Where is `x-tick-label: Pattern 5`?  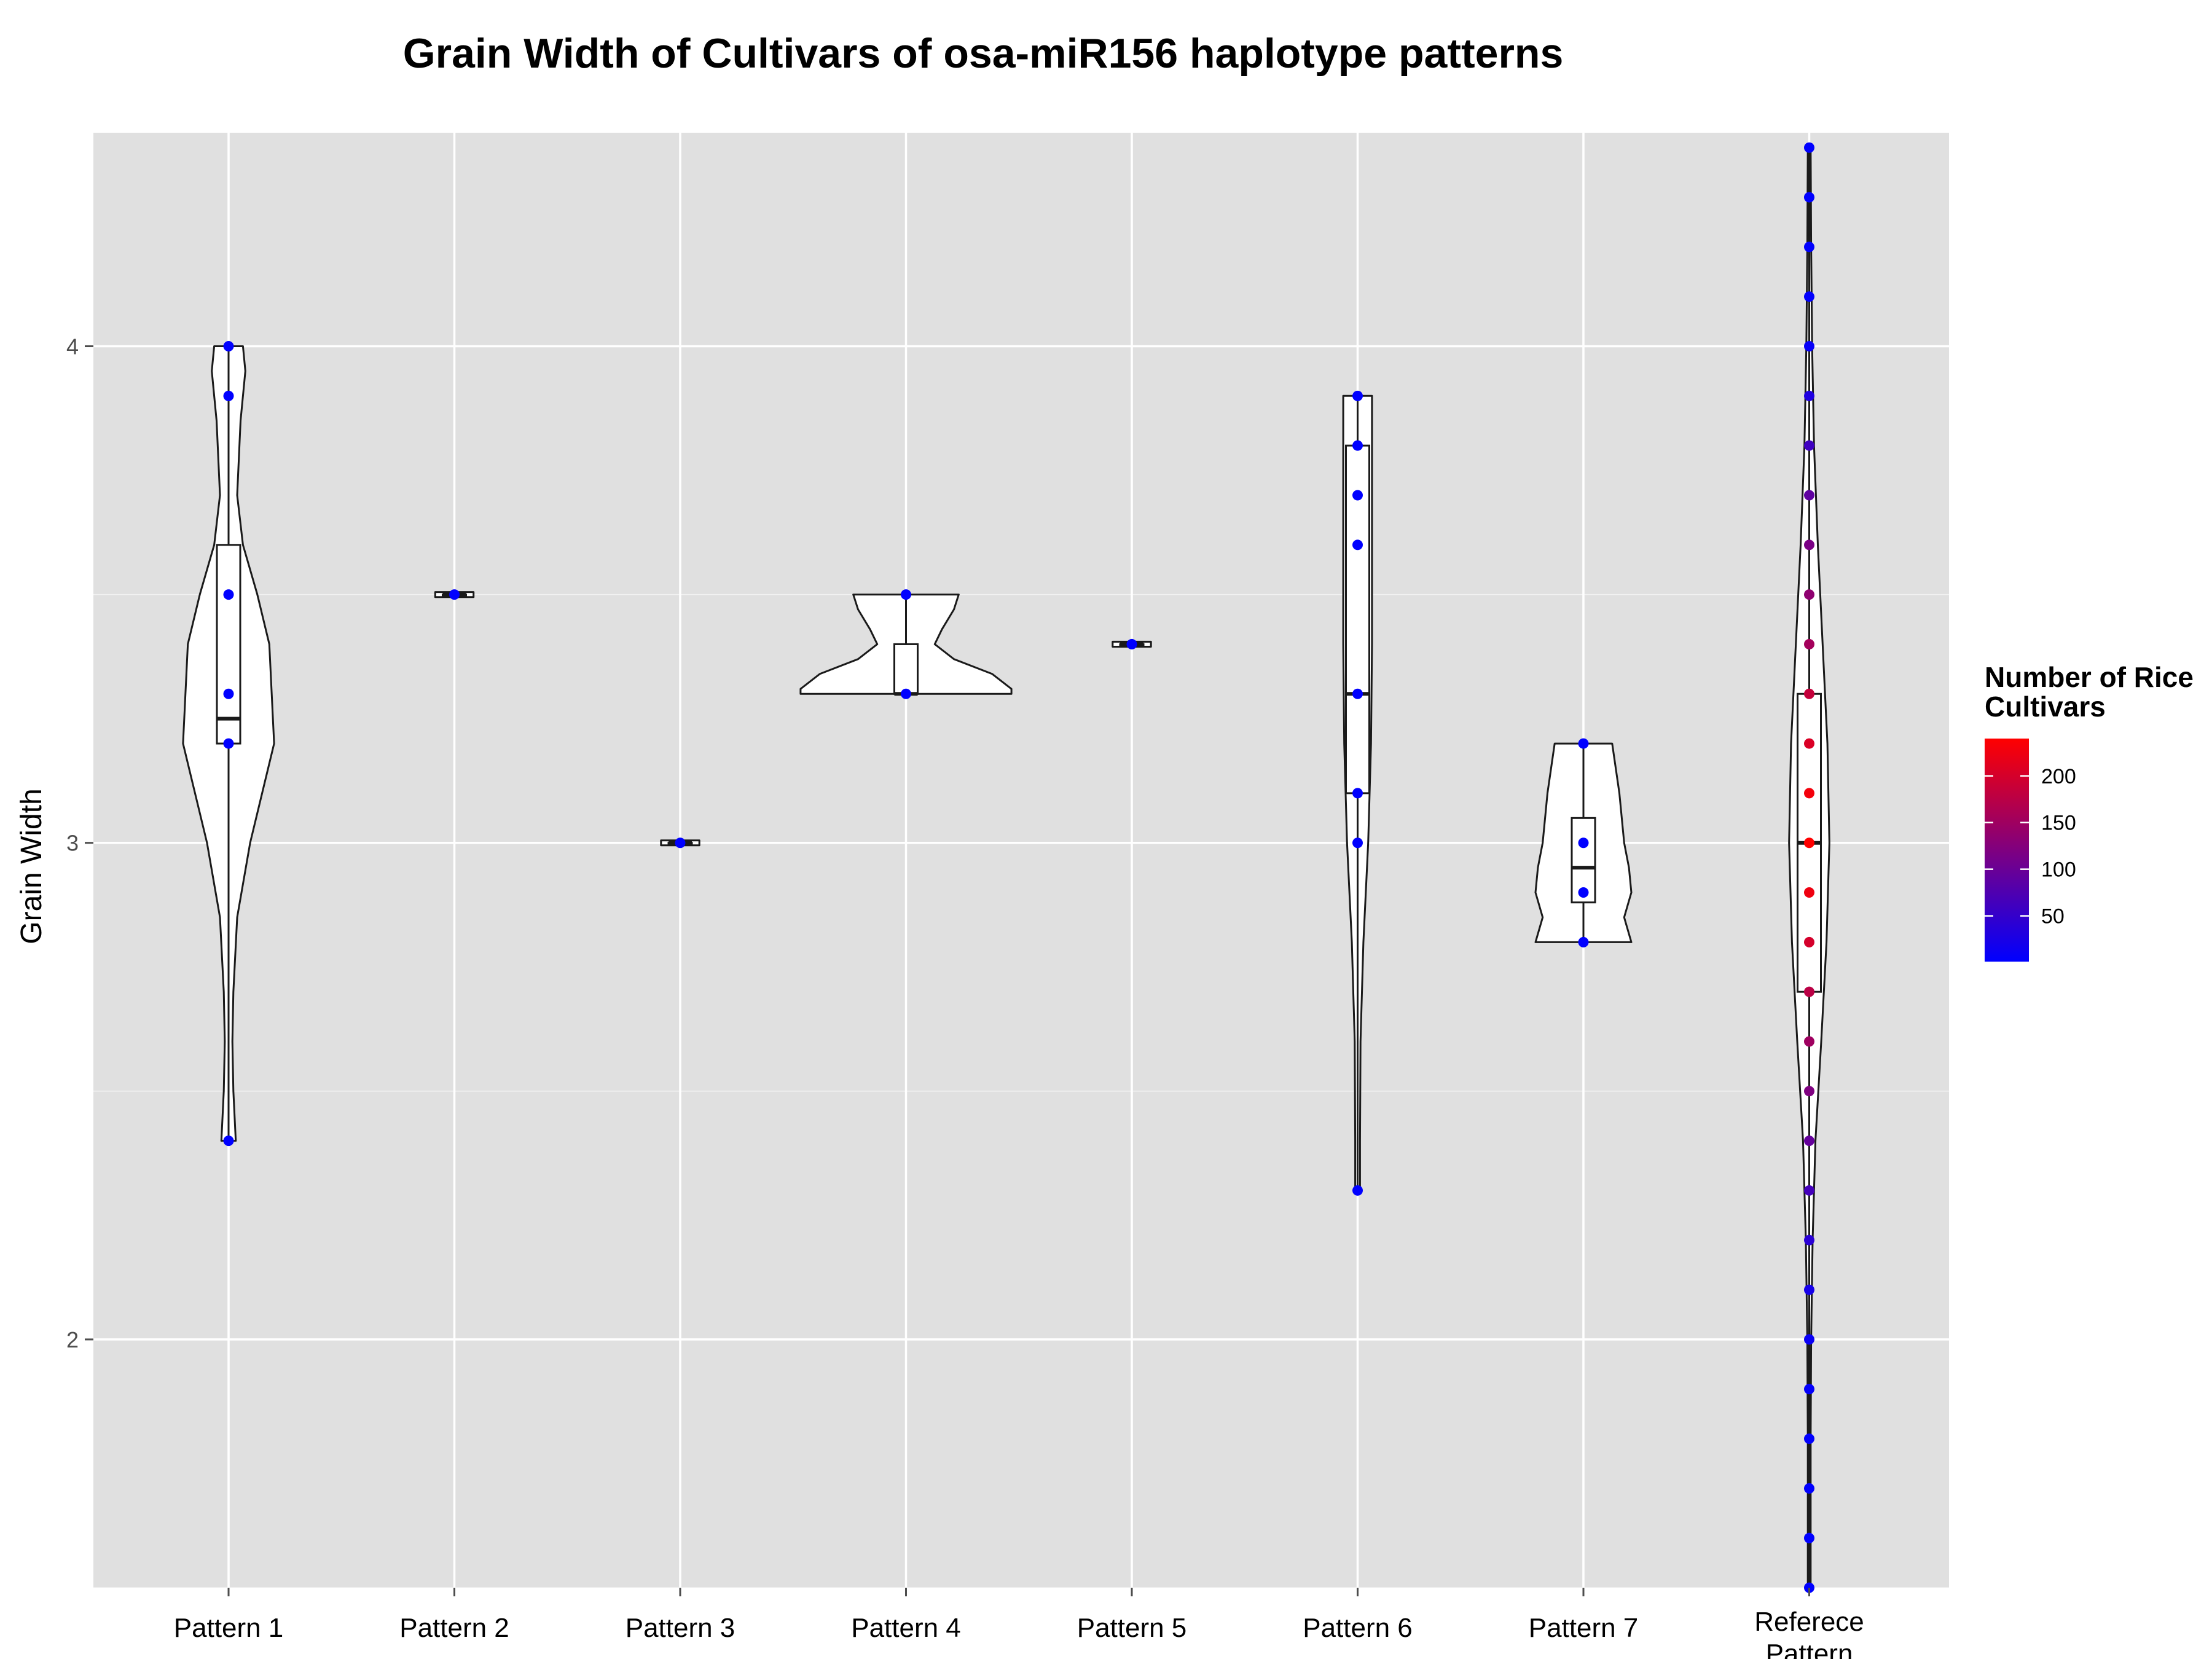 x-tick-label: Pattern 5 is located at coordinates (1132, 1628).